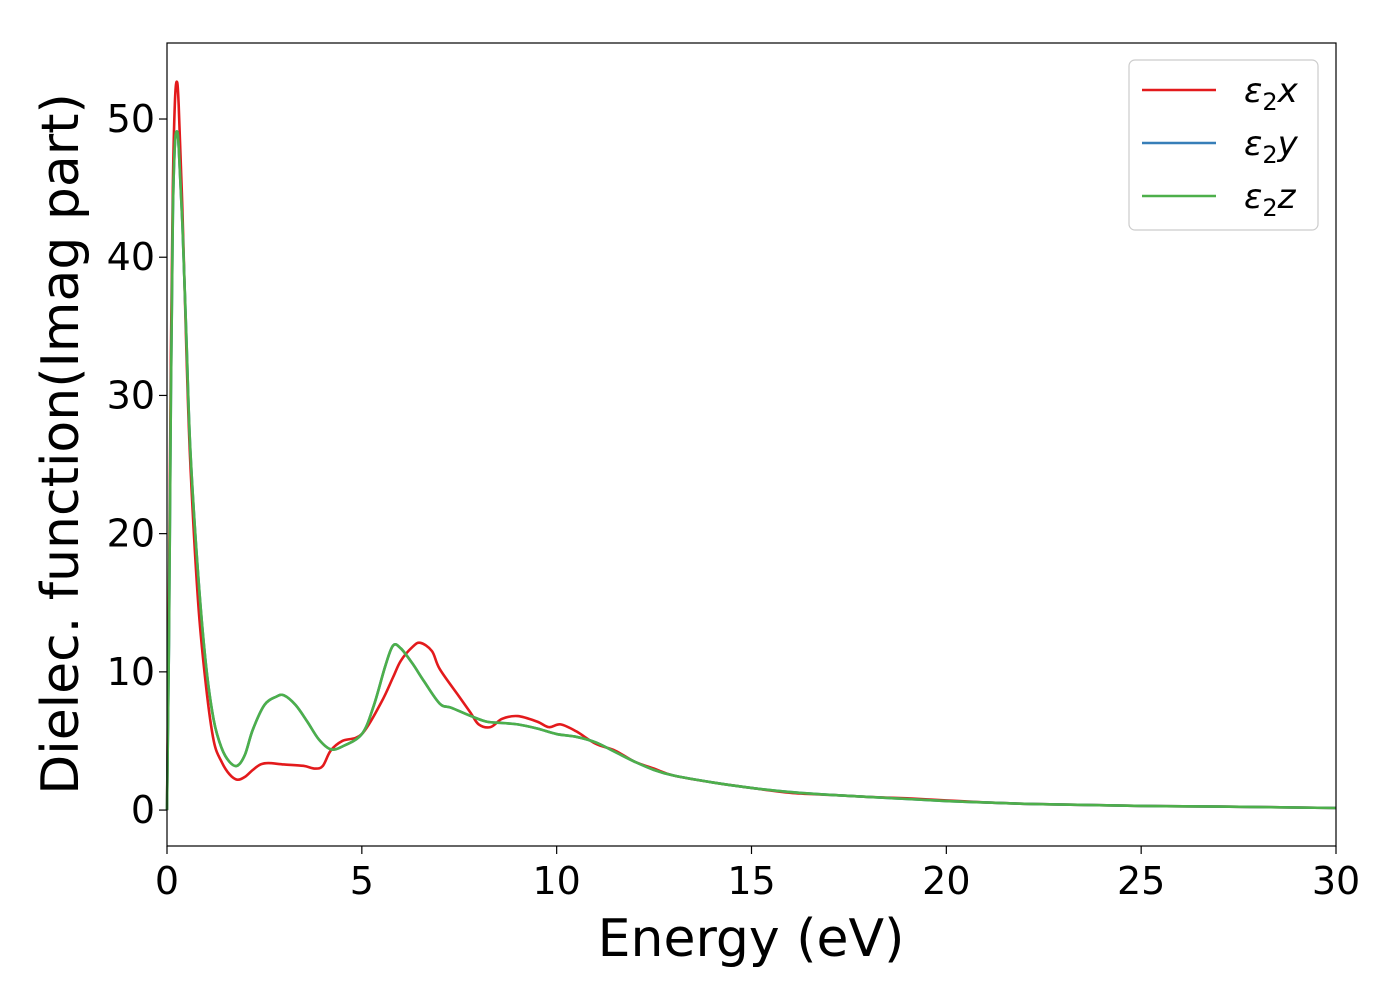 This screenshot has height=1000, width=1400. I want to click on y-tick-label: 0, so click(143, 810).